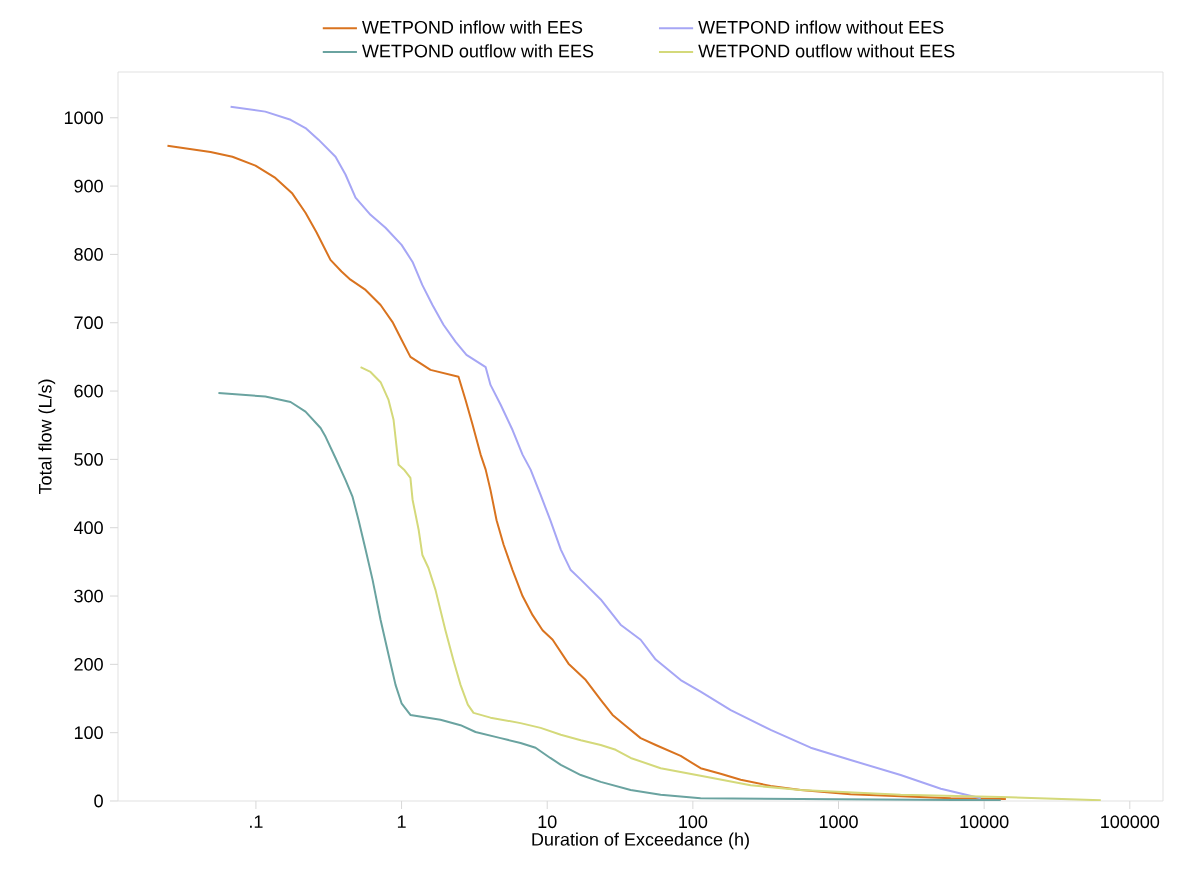 The width and height of the screenshot is (1189, 873). Describe the element at coordinates (88, 391) in the screenshot. I see `y-tick-label: 600` at that location.